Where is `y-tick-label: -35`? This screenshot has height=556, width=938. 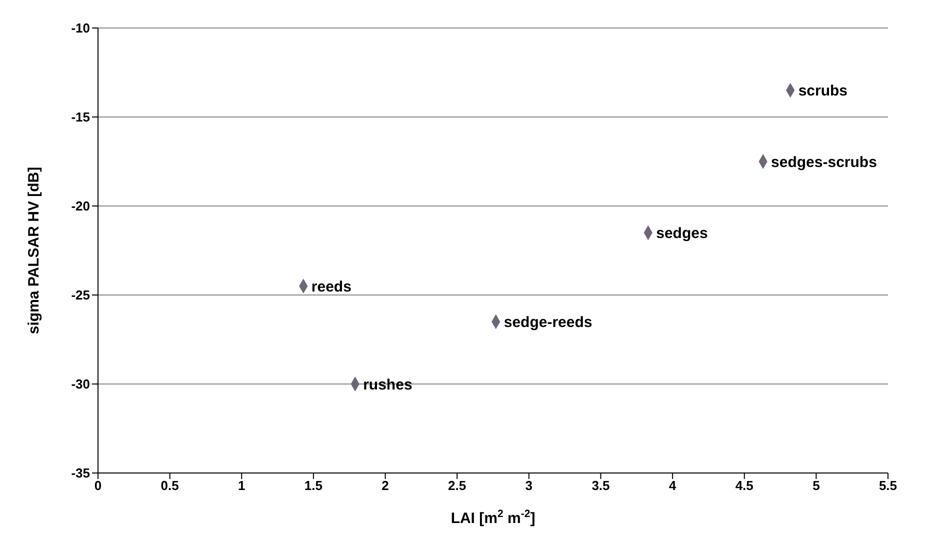
y-tick-label: -35 is located at coordinates (80, 473).